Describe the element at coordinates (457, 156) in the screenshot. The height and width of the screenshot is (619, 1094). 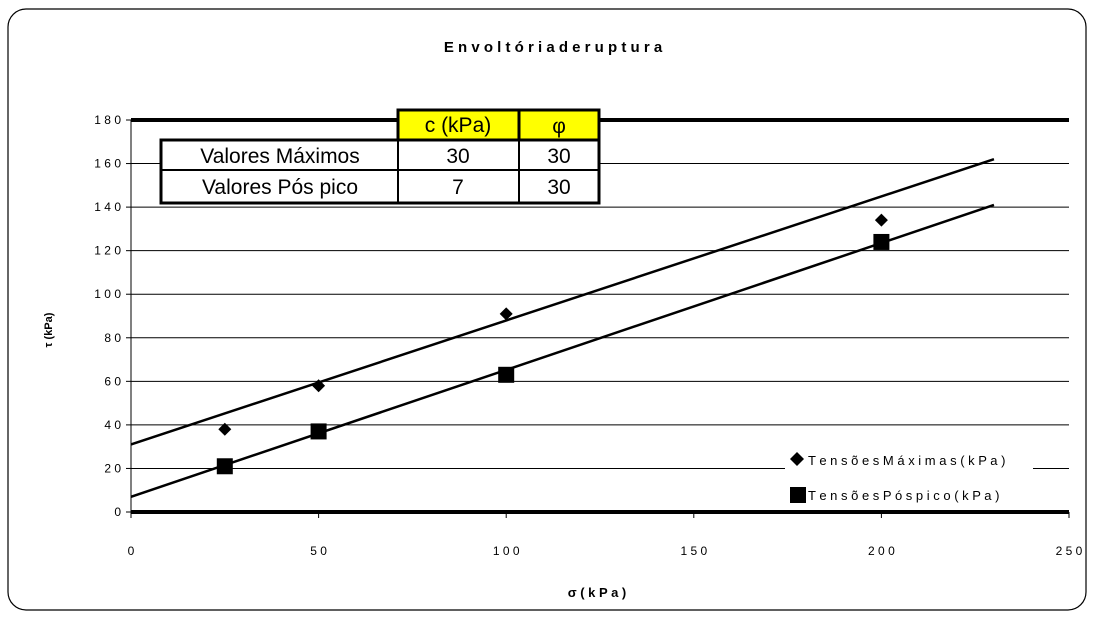
I see `table-row-1-c: 30` at that location.